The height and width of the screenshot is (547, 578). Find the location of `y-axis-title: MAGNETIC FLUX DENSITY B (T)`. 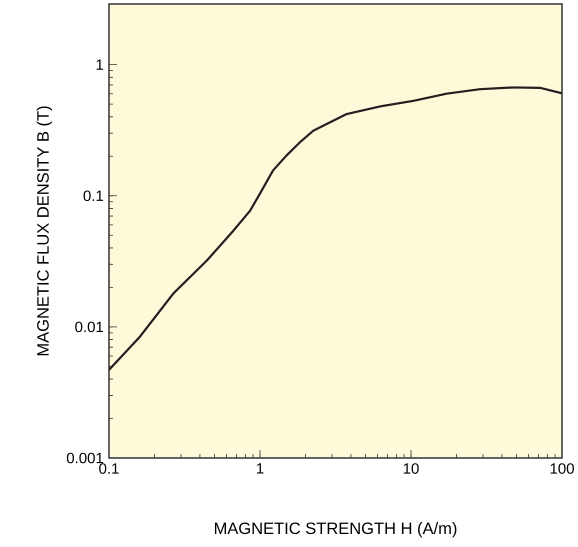

y-axis-title: MAGNETIC FLUX DENSITY B (T) is located at coordinates (44, 231).